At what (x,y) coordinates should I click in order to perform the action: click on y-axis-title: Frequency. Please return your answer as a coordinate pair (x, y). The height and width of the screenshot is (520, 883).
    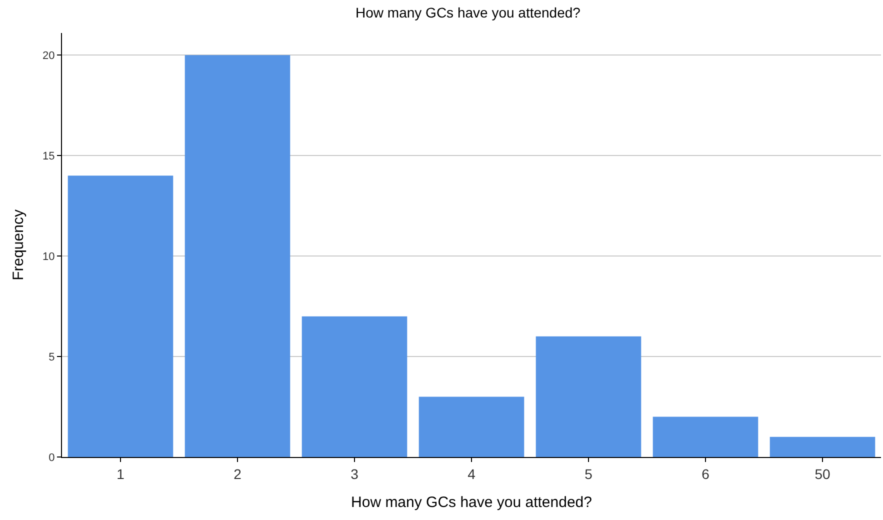
    Looking at the image, I should click on (18, 244).